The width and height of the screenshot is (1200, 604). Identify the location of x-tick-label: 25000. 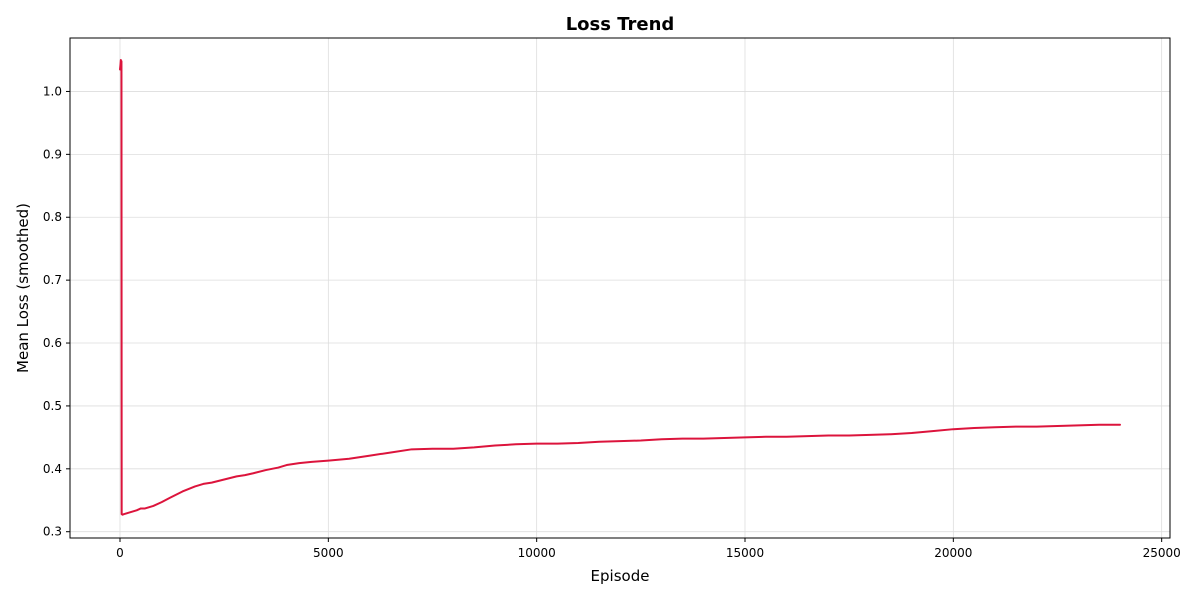
(1162, 553).